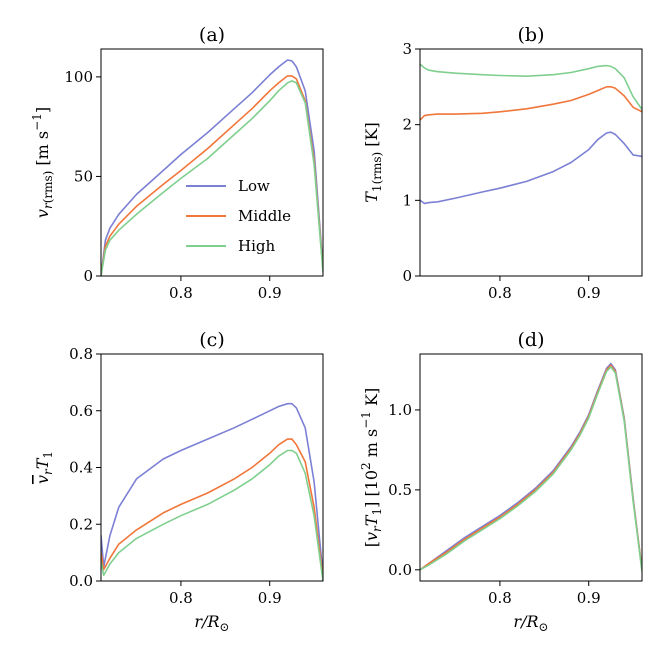 This screenshot has height=664, width=664. What do you see at coordinates (88, 276) in the screenshot?
I see `y-tick-label-a-0: 0` at bounding box center [88, 276].